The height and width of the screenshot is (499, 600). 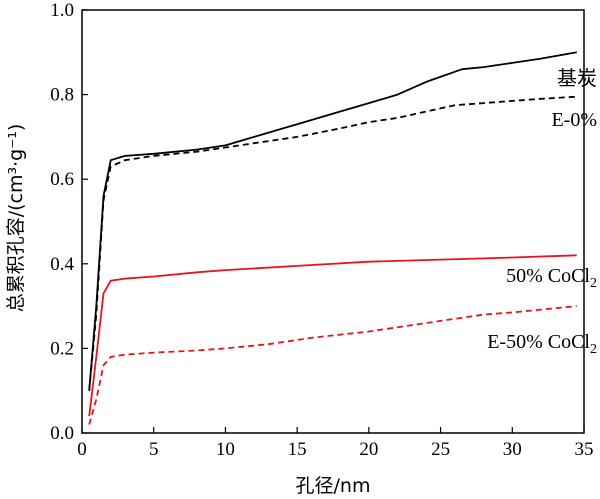 I want to click on series-label-1: 基炭, so click(x=577, y=78).